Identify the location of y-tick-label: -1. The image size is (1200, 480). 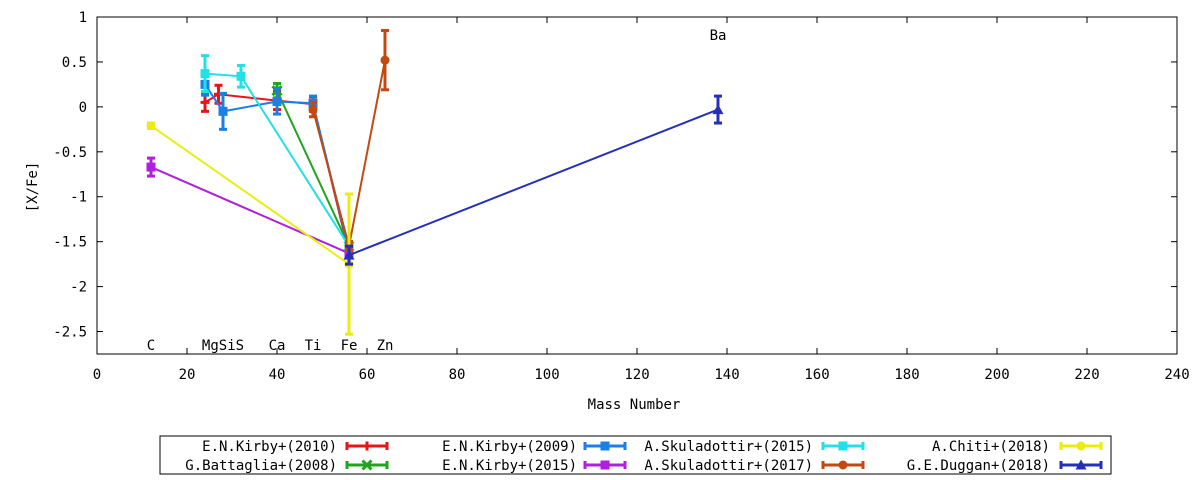
(78, 198).